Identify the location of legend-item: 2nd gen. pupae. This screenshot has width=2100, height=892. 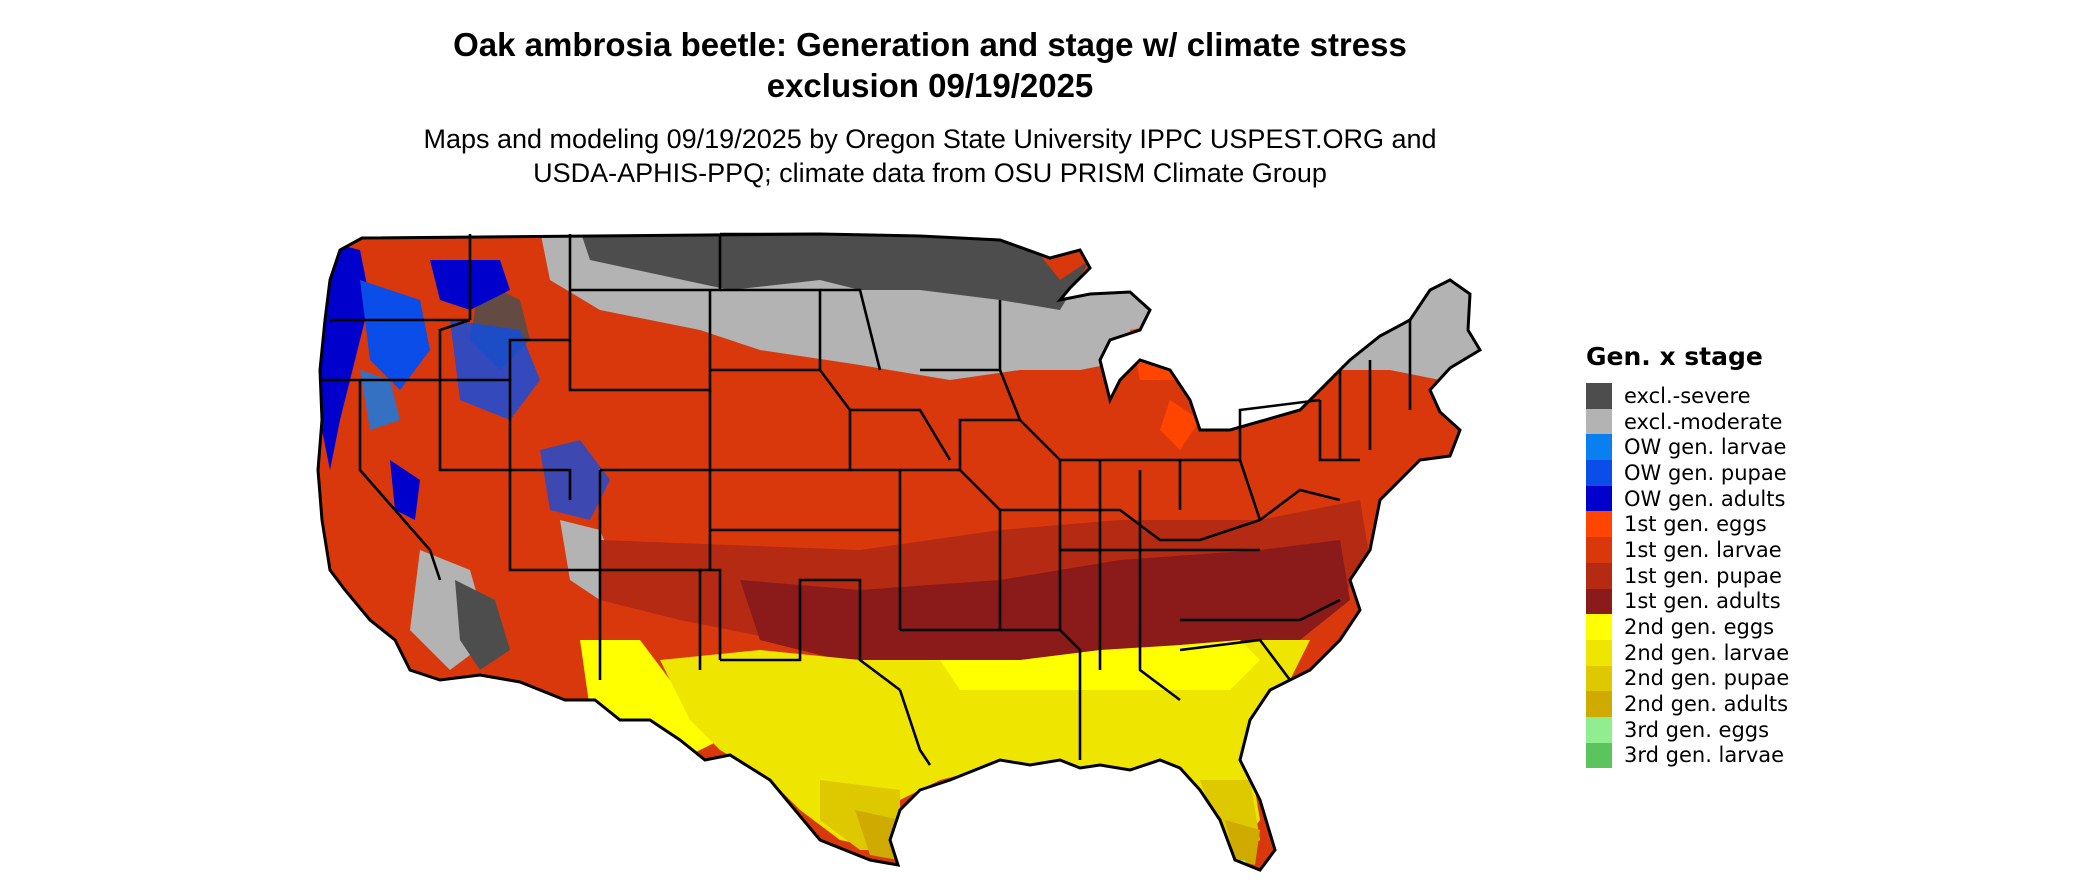
(1688, 678).